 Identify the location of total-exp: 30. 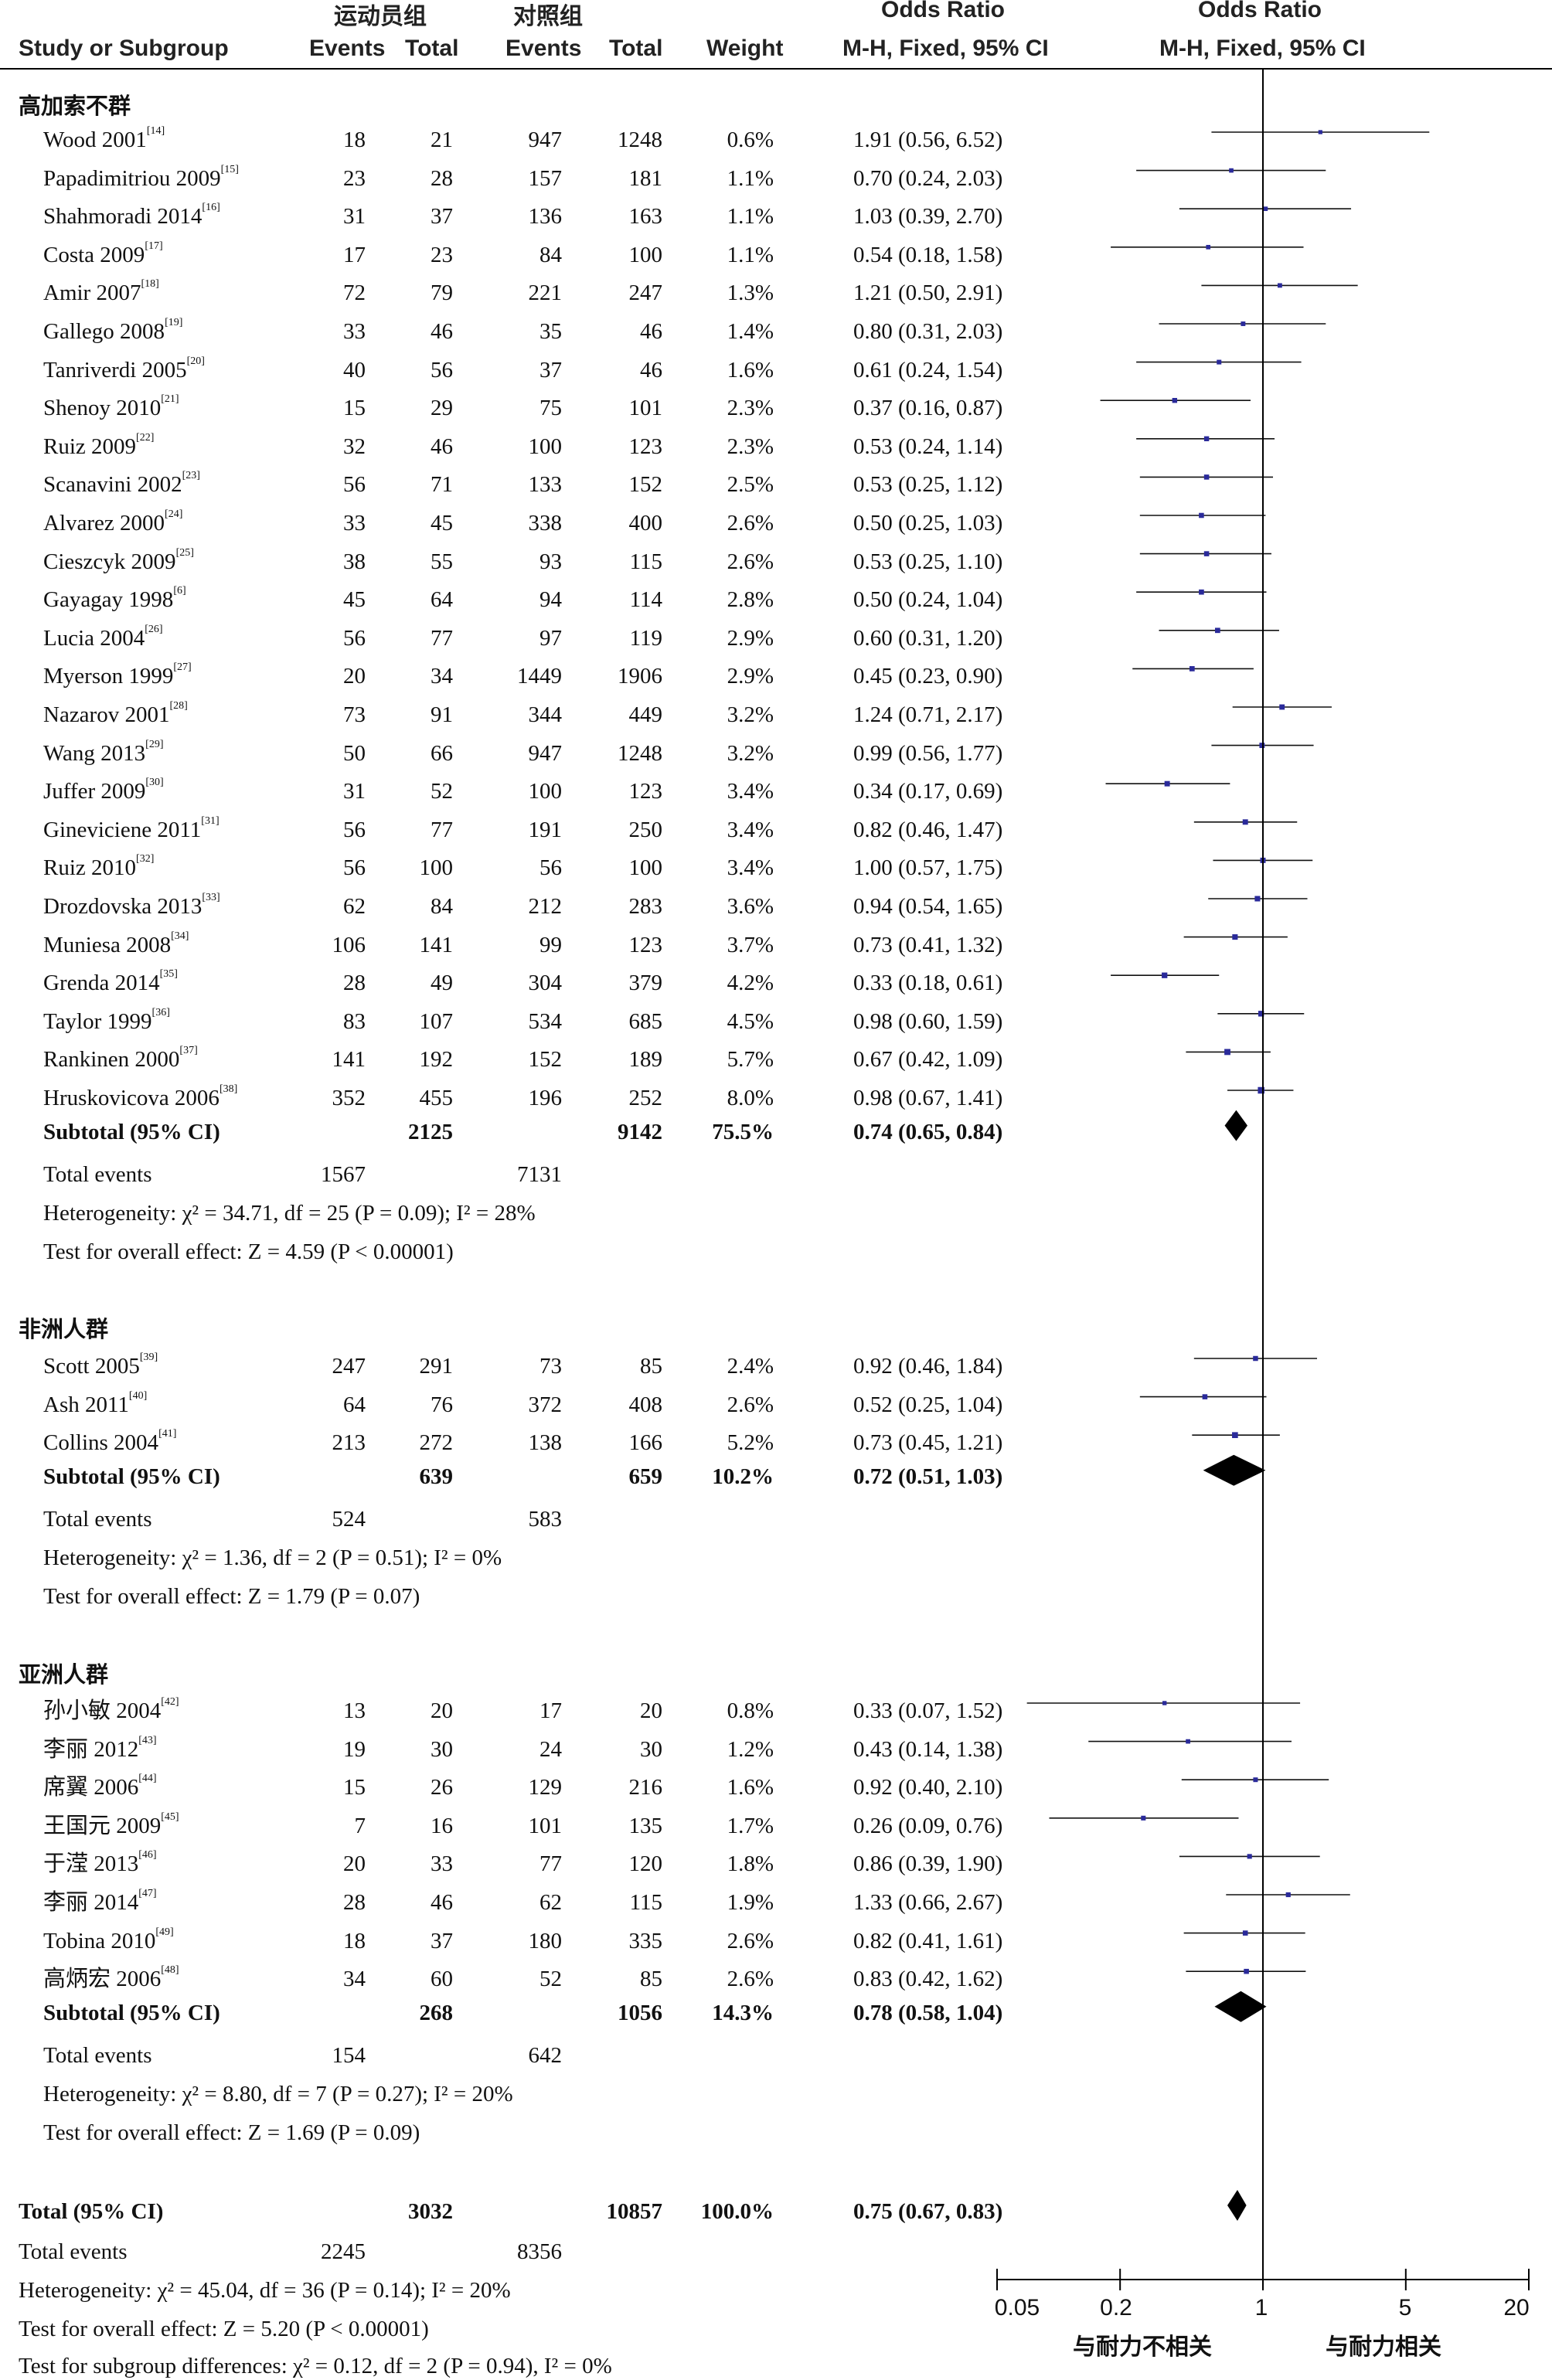
(442, 1749).